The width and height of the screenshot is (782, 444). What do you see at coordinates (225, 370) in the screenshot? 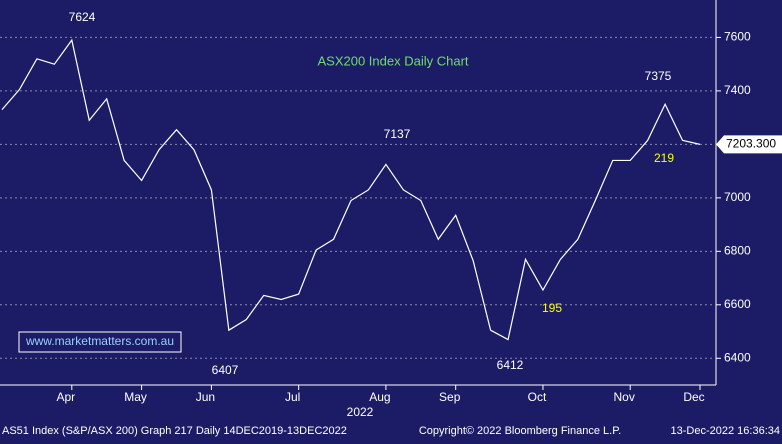
I see `annotation: 6407` at bounding box center [225, 370].